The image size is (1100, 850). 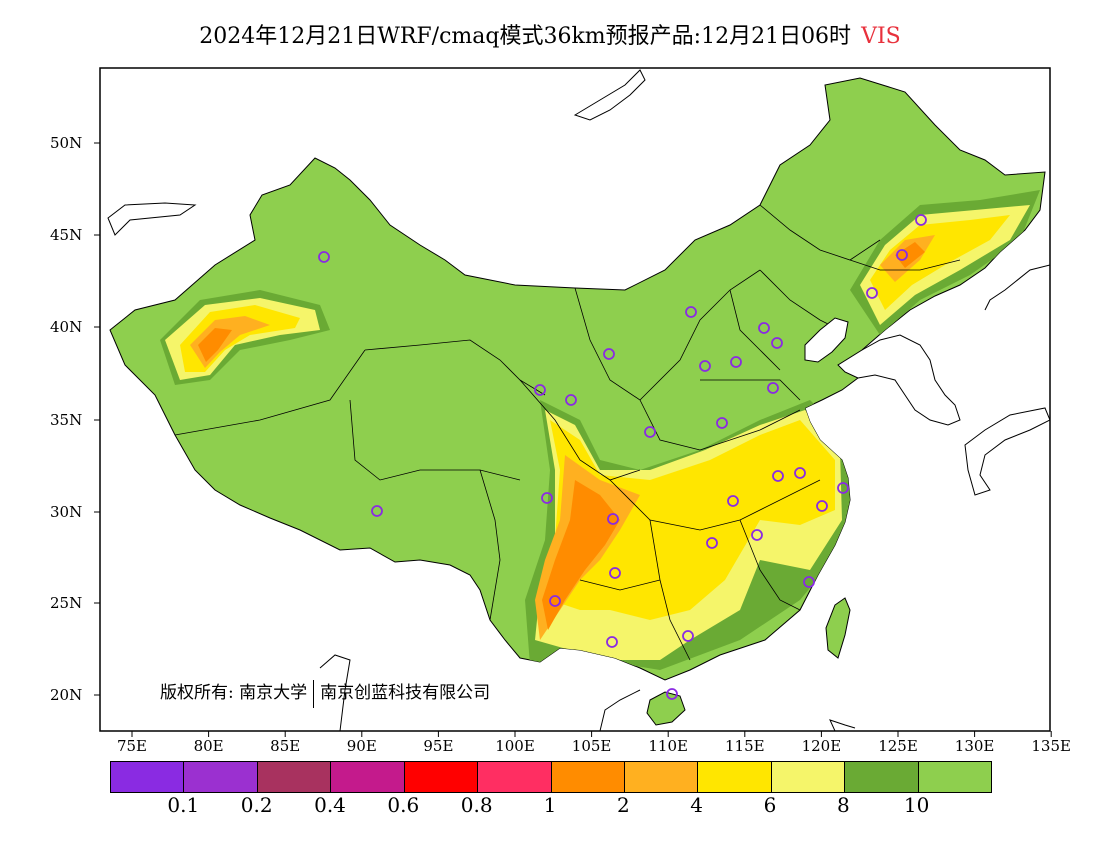 I want to click on longitude-label: 130E, so click(x=974, y=746).